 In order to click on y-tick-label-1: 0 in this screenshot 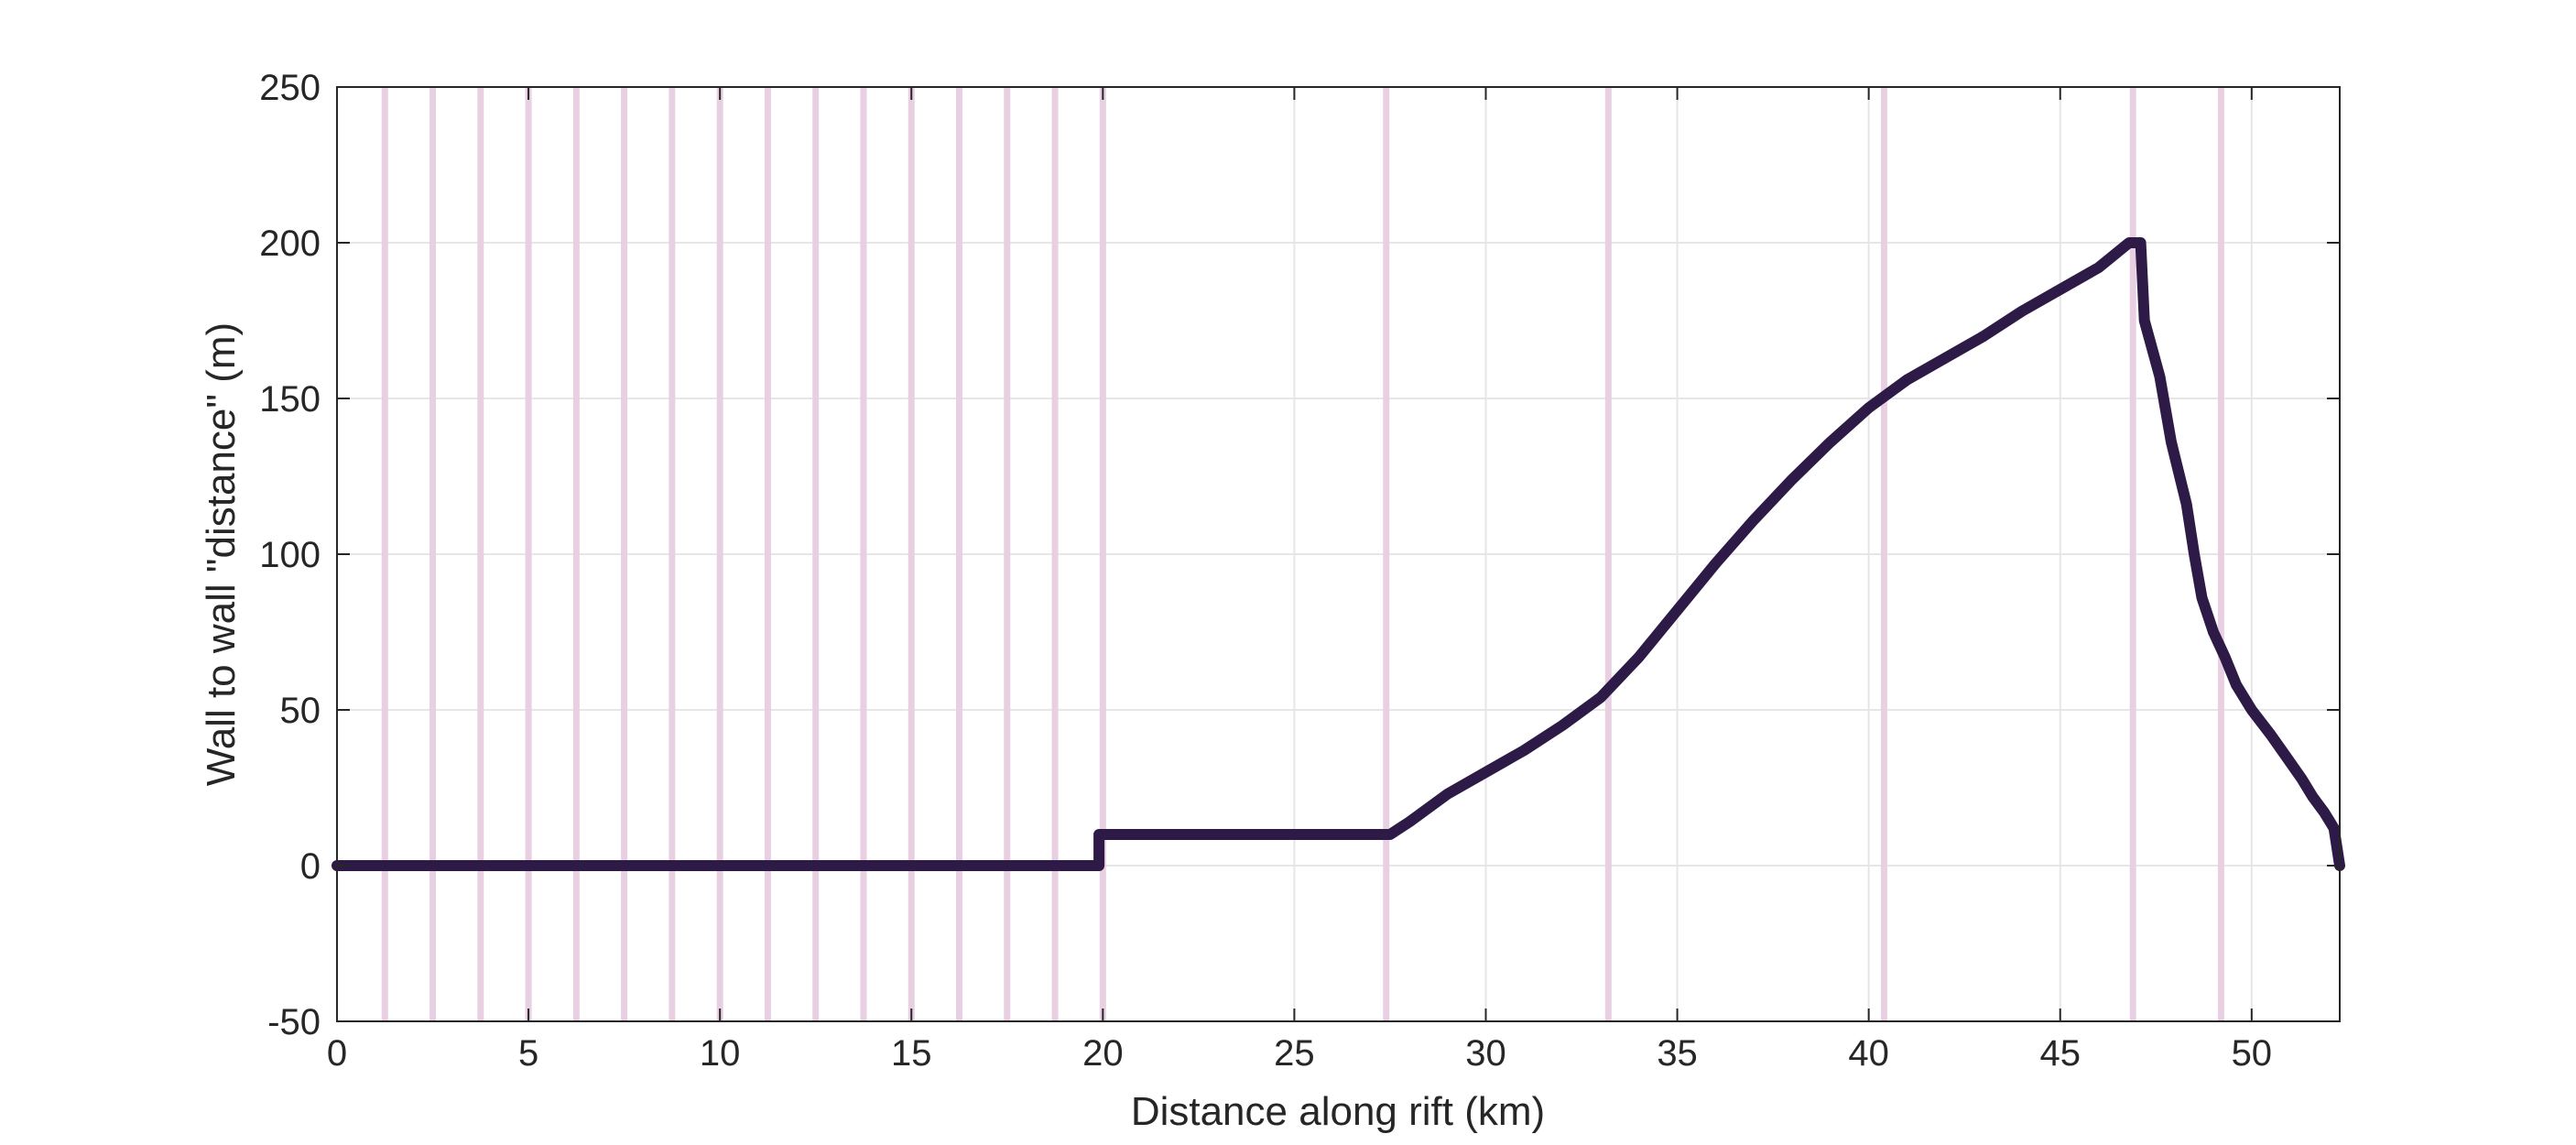, I will do `click(310, 867)`.